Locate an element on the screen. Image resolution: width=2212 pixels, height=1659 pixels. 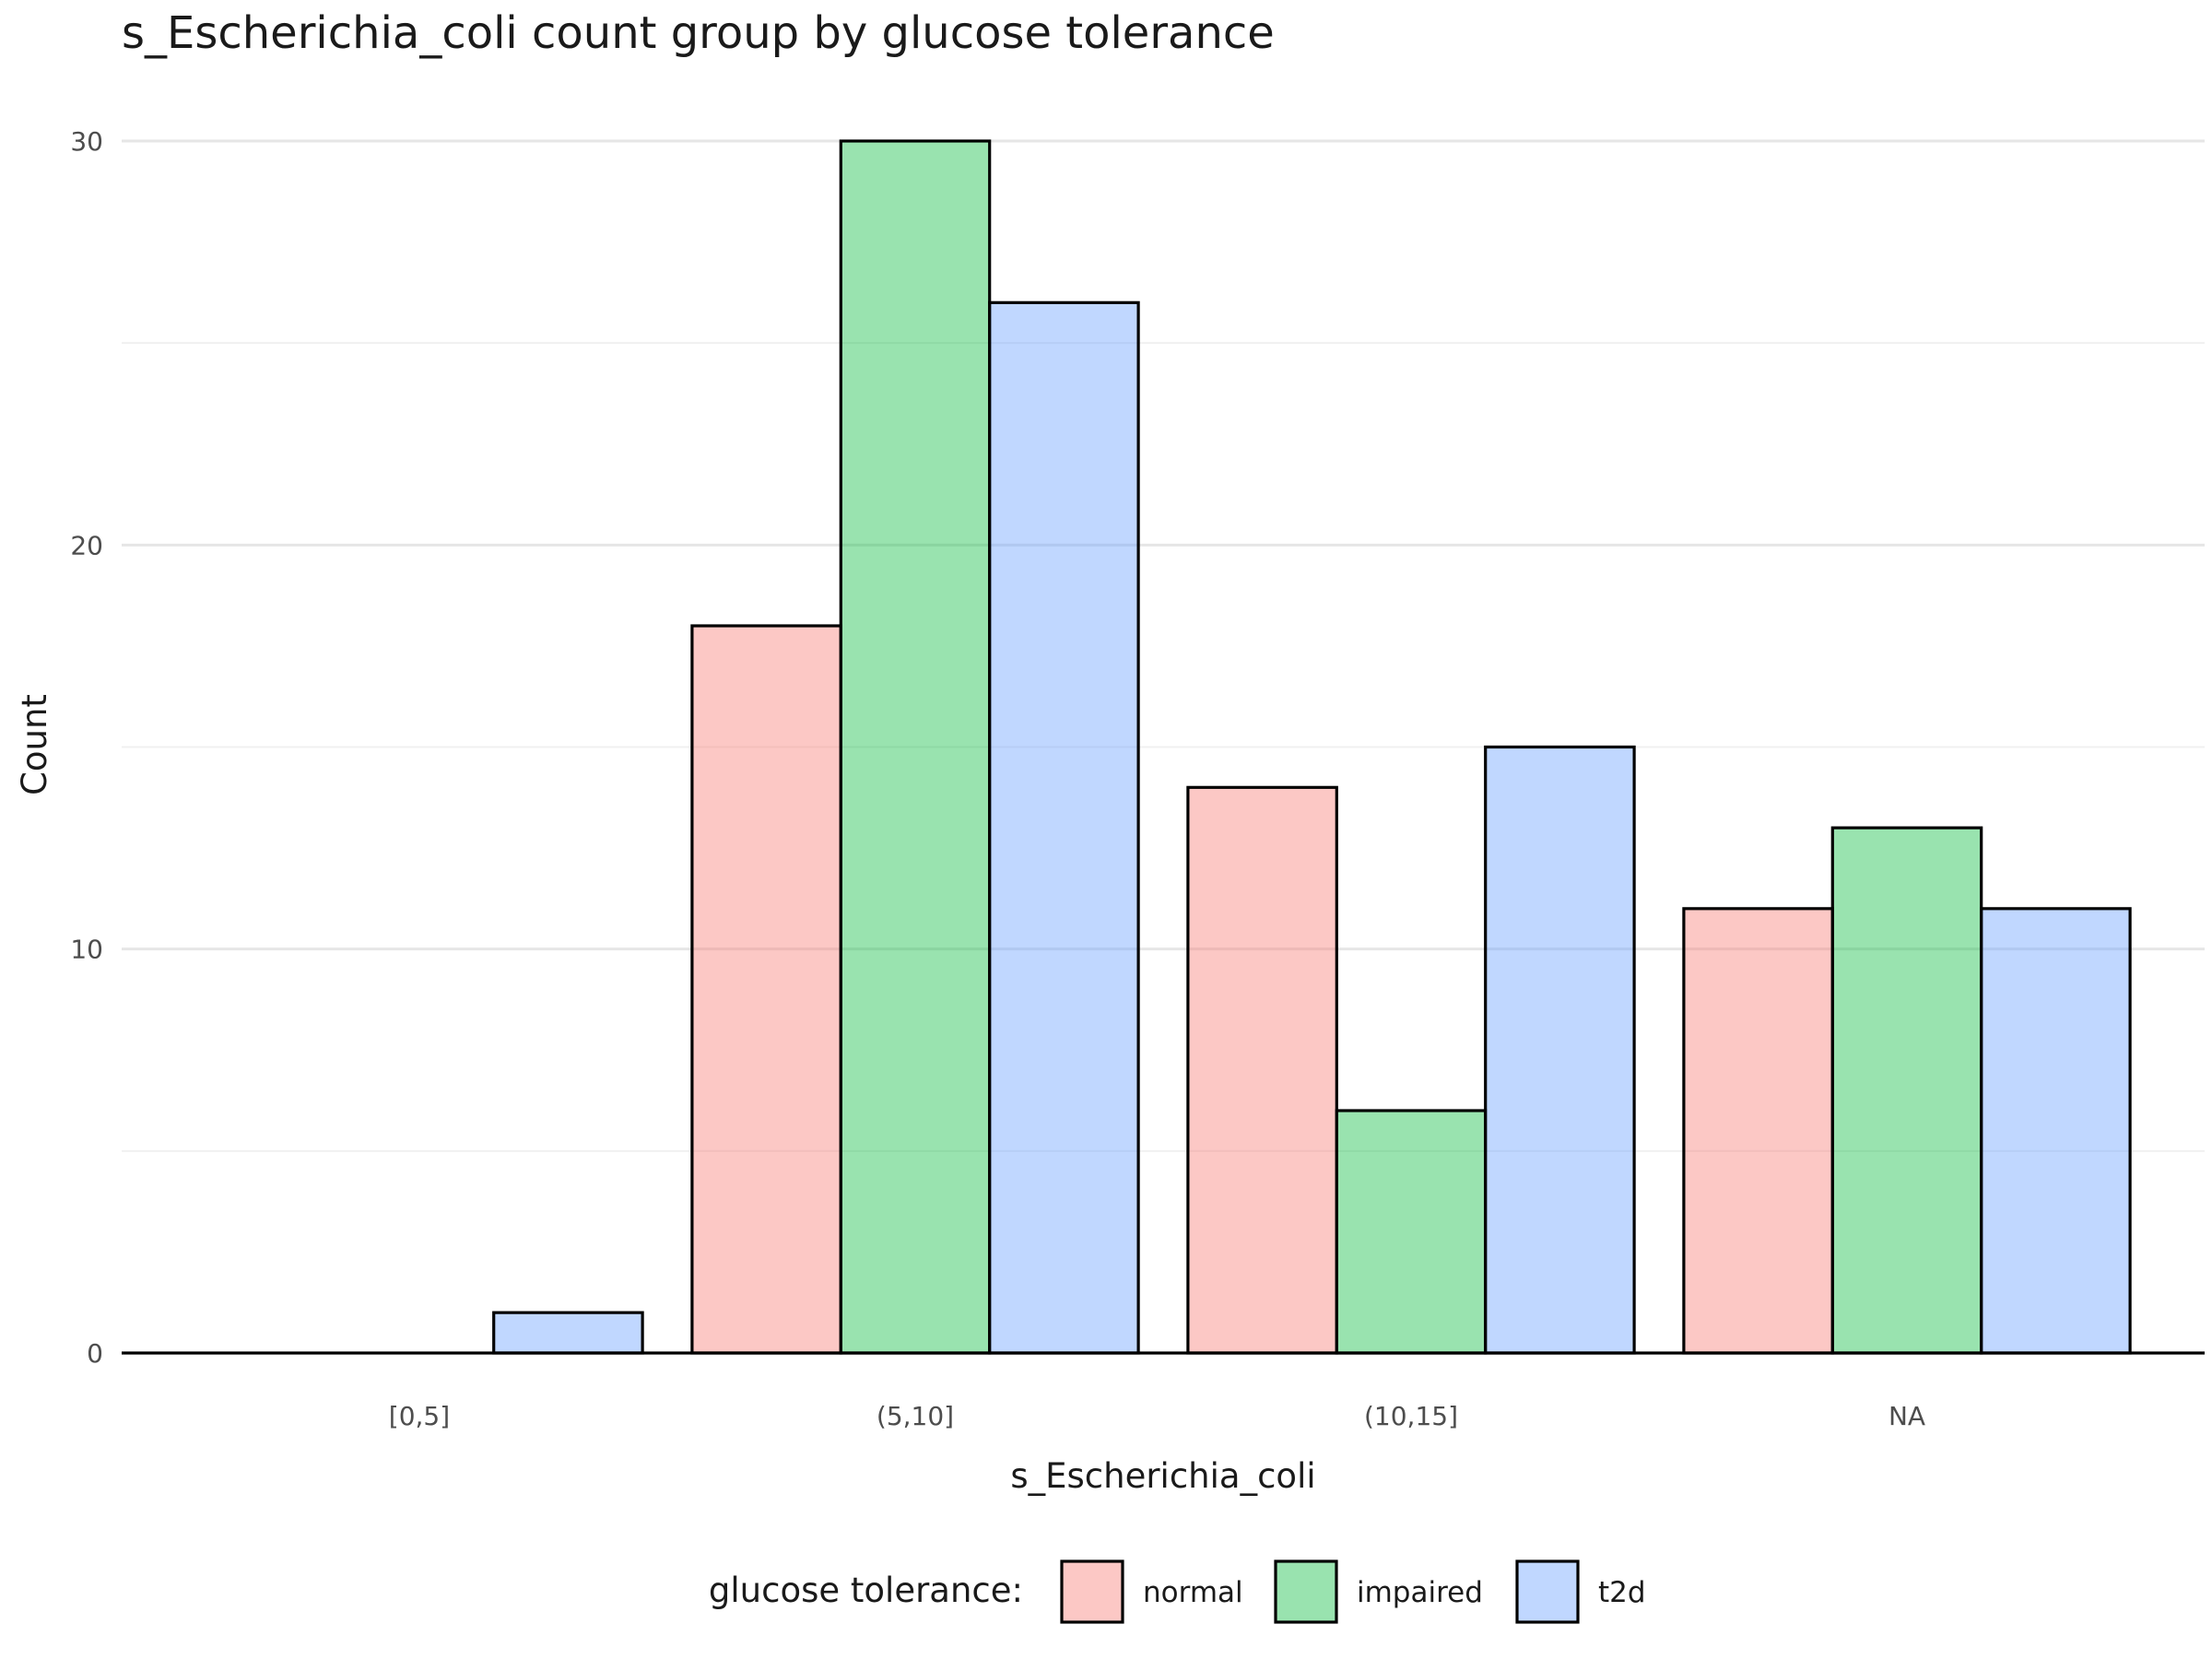
x-tick-label: NA is located at coordinates (1906, 1416).